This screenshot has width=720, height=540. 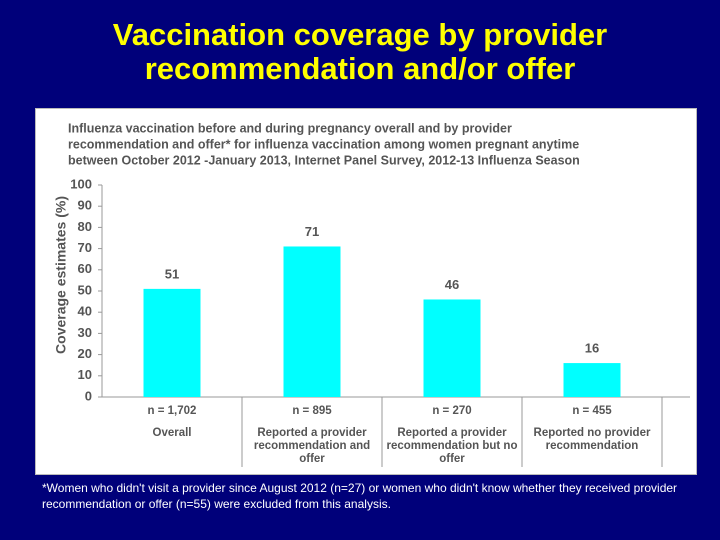 What do you see at coordinates (85, 205) in the screenshot?
I see `y-tick-label: 90` at bounding box center [85, 205].